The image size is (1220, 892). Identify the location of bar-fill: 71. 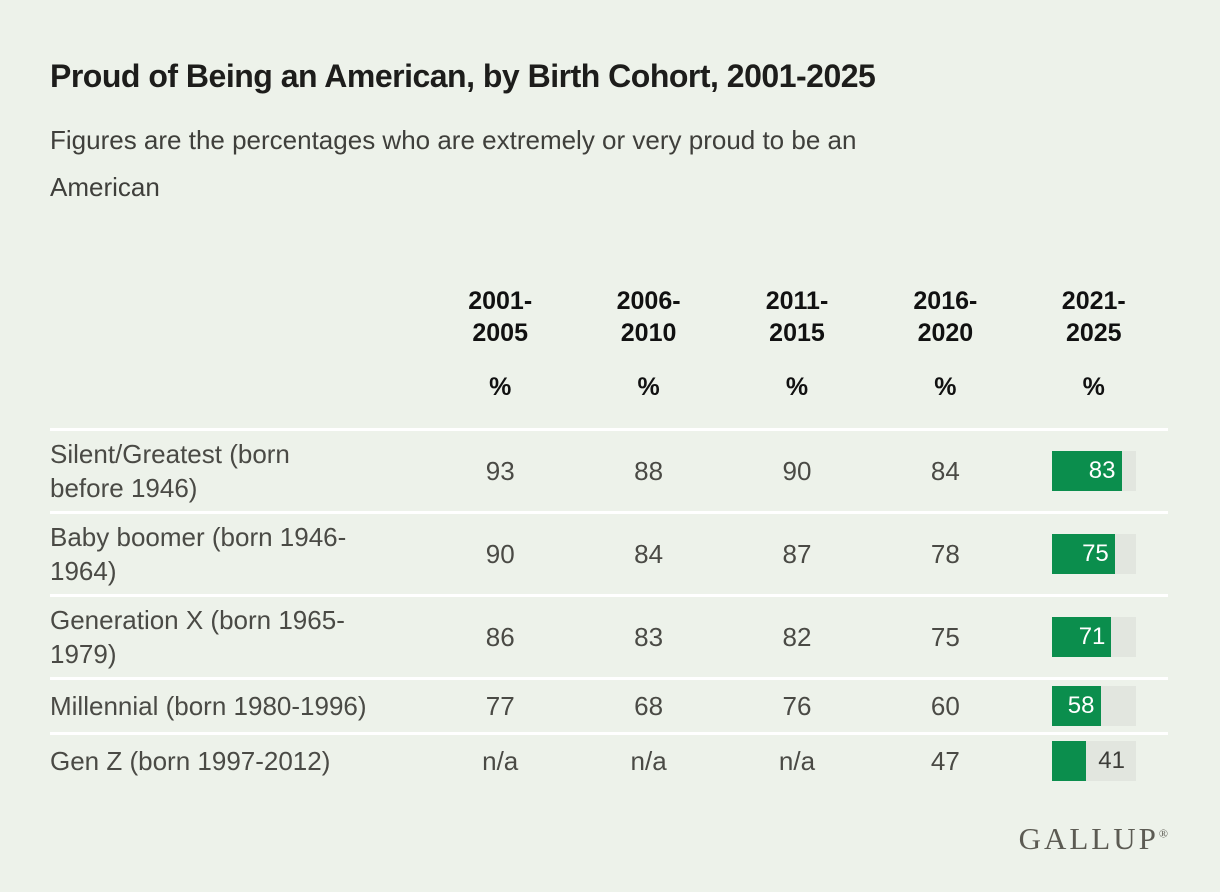
(1081, 637).